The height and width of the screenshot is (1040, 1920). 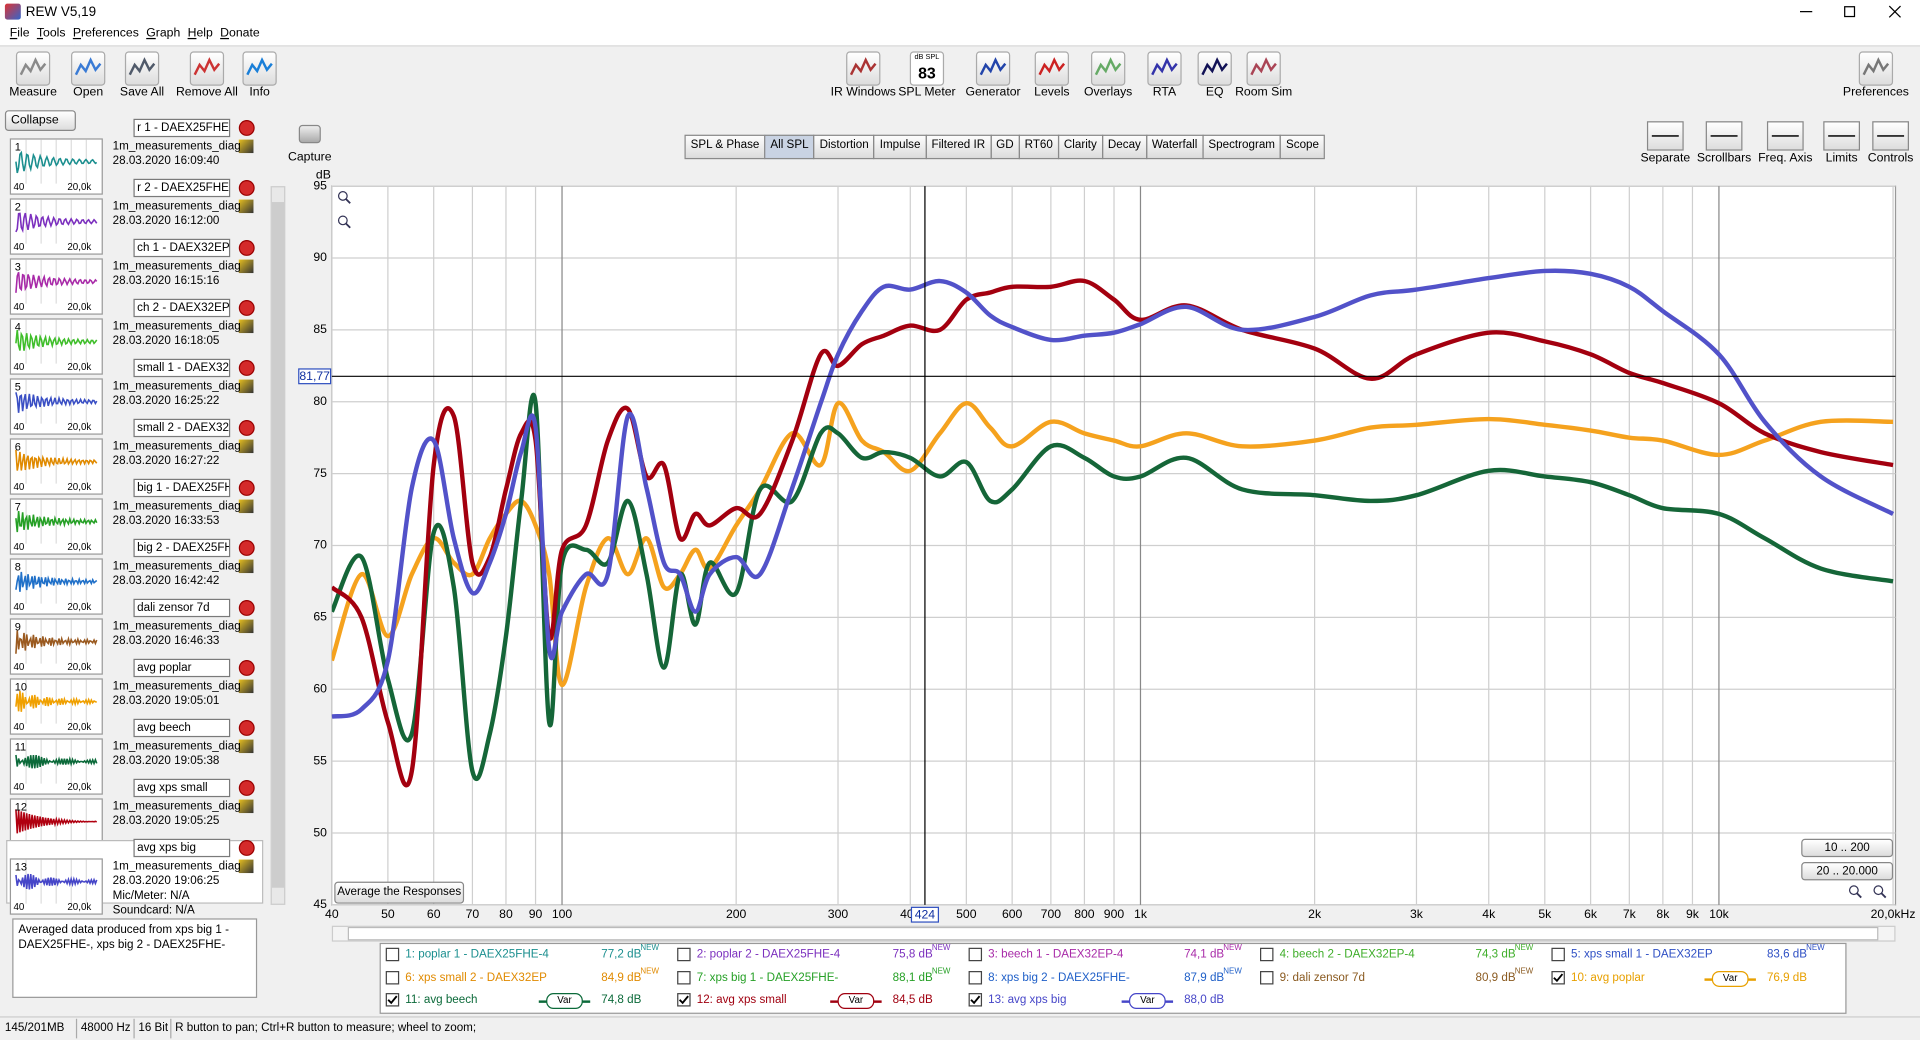 I want to click on thumbnail: 9 40 20,0k, so click(x=56, y=646).